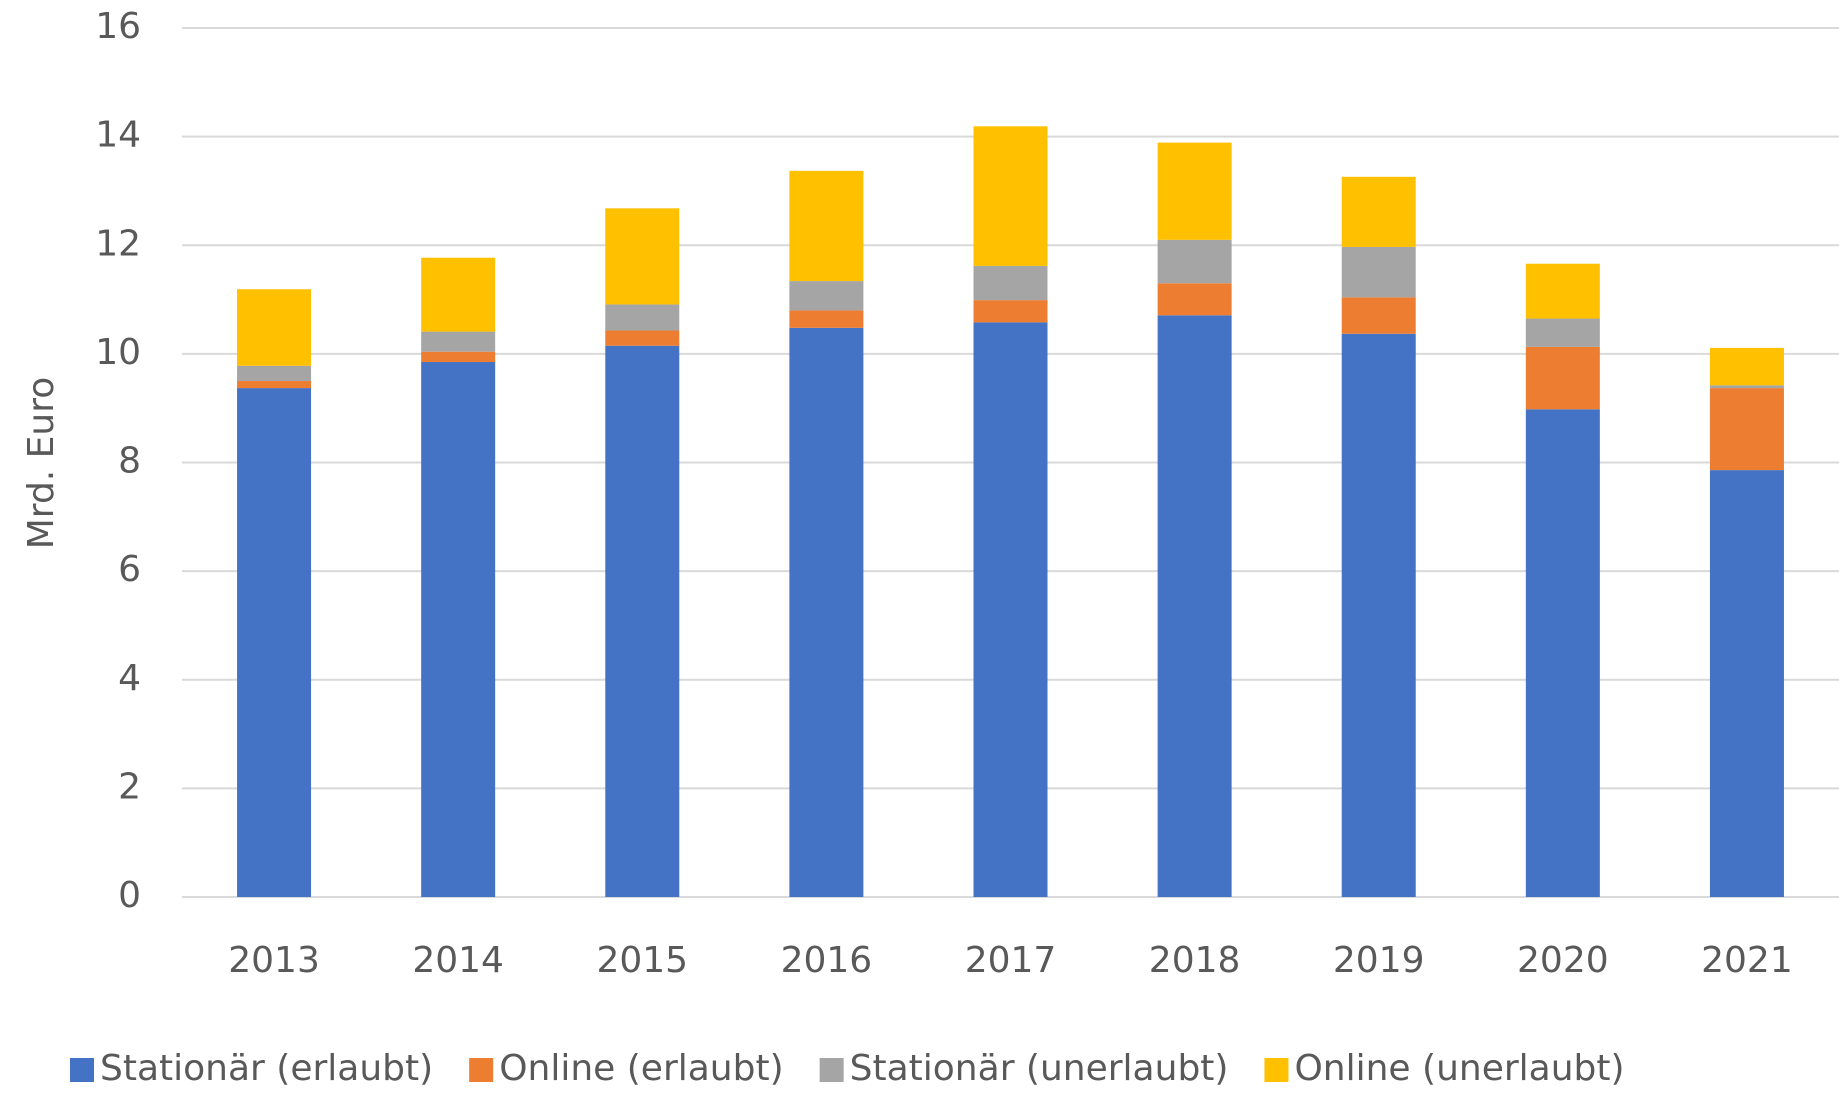 The height and width of the screenshot is (1096, 1839). I want to click on y-tick-label: 10, so click(118, 352).